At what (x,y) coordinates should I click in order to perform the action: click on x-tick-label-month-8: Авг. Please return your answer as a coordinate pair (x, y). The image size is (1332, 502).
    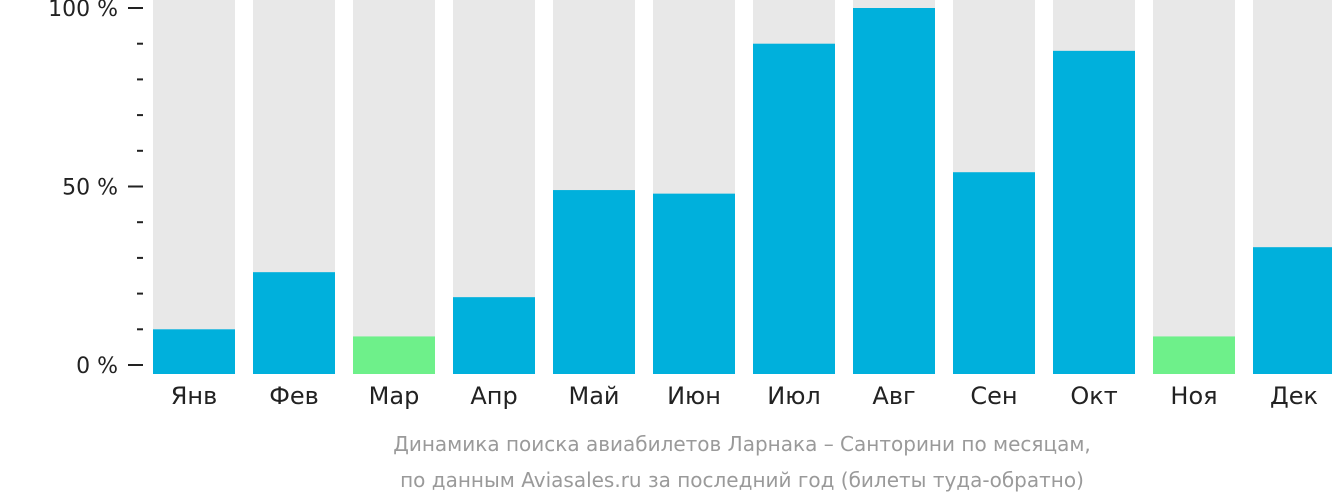
    Looking at the image, I should click on (893, 396).